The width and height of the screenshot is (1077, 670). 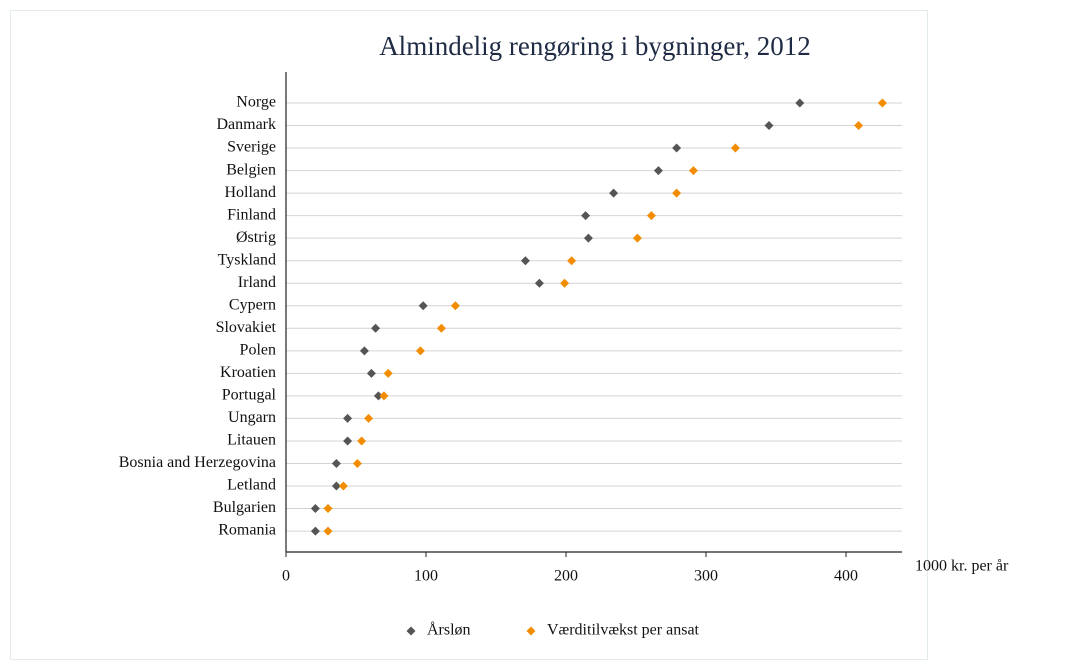 What do you see at coordinates (251, 485) in the screenshot?
I see `y-tick-label: Letland` at bounding box center [251, 485].